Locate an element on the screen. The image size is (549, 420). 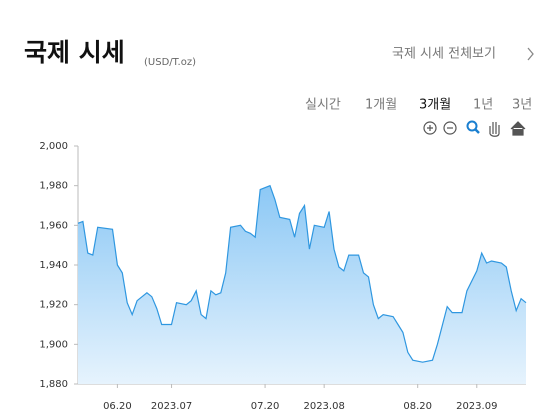
y-tick-label: 2,000 is located at coordinates (53, 146).